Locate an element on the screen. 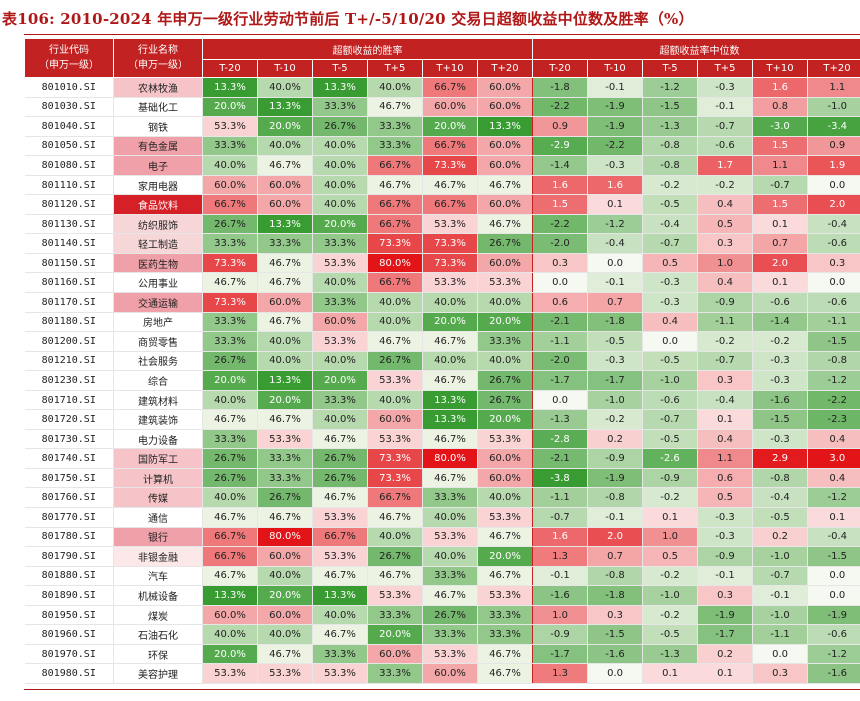 The width and height of the screenshot is (860, 701). median-return-cell: -0.2 is located at coordinates (670, 576).